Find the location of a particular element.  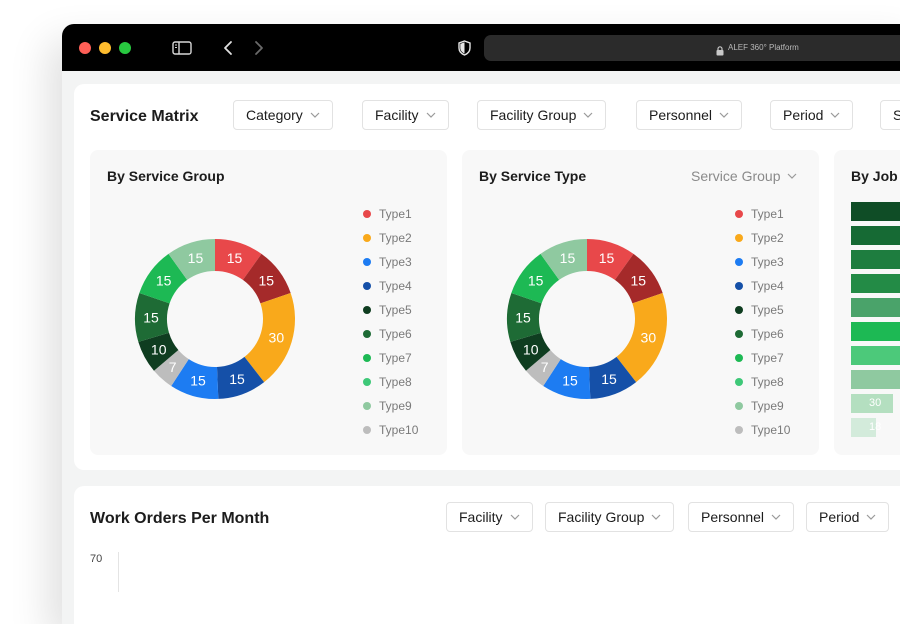

filter-label: Personnel is located at coordinates (681, 115).